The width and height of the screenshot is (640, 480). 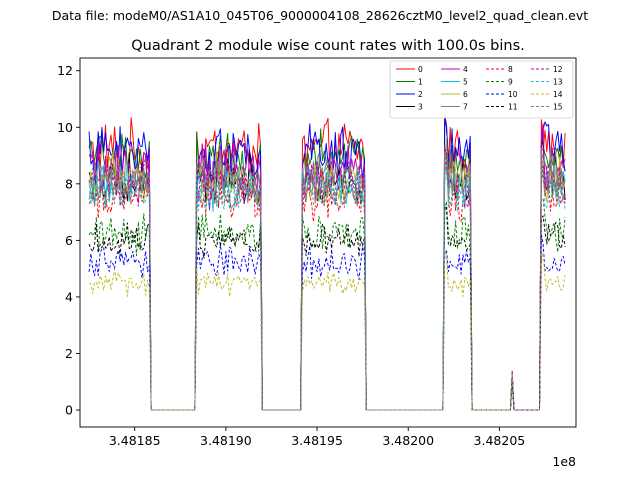 I want to click on y-tick-label: 6, so click(x=69, y=240).